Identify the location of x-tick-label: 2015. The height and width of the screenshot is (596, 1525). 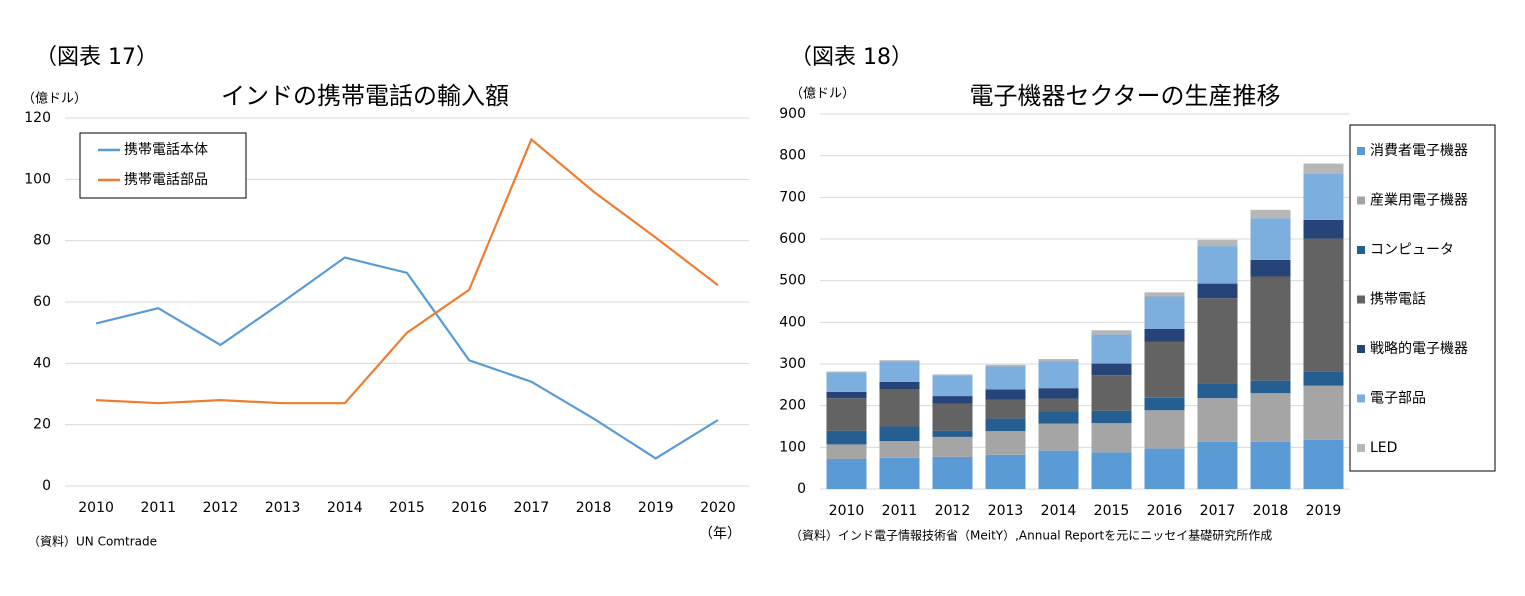
(1112, 511).